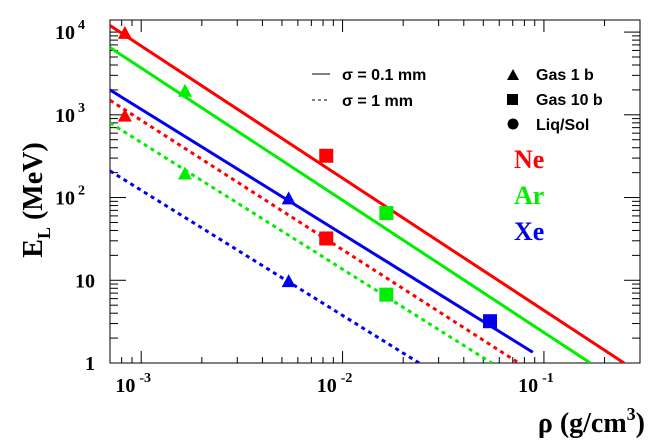 Image resolution: width=664 pixels, height=443 pixels. I want to click on y-axis-title-main: E, so click(33, 248).